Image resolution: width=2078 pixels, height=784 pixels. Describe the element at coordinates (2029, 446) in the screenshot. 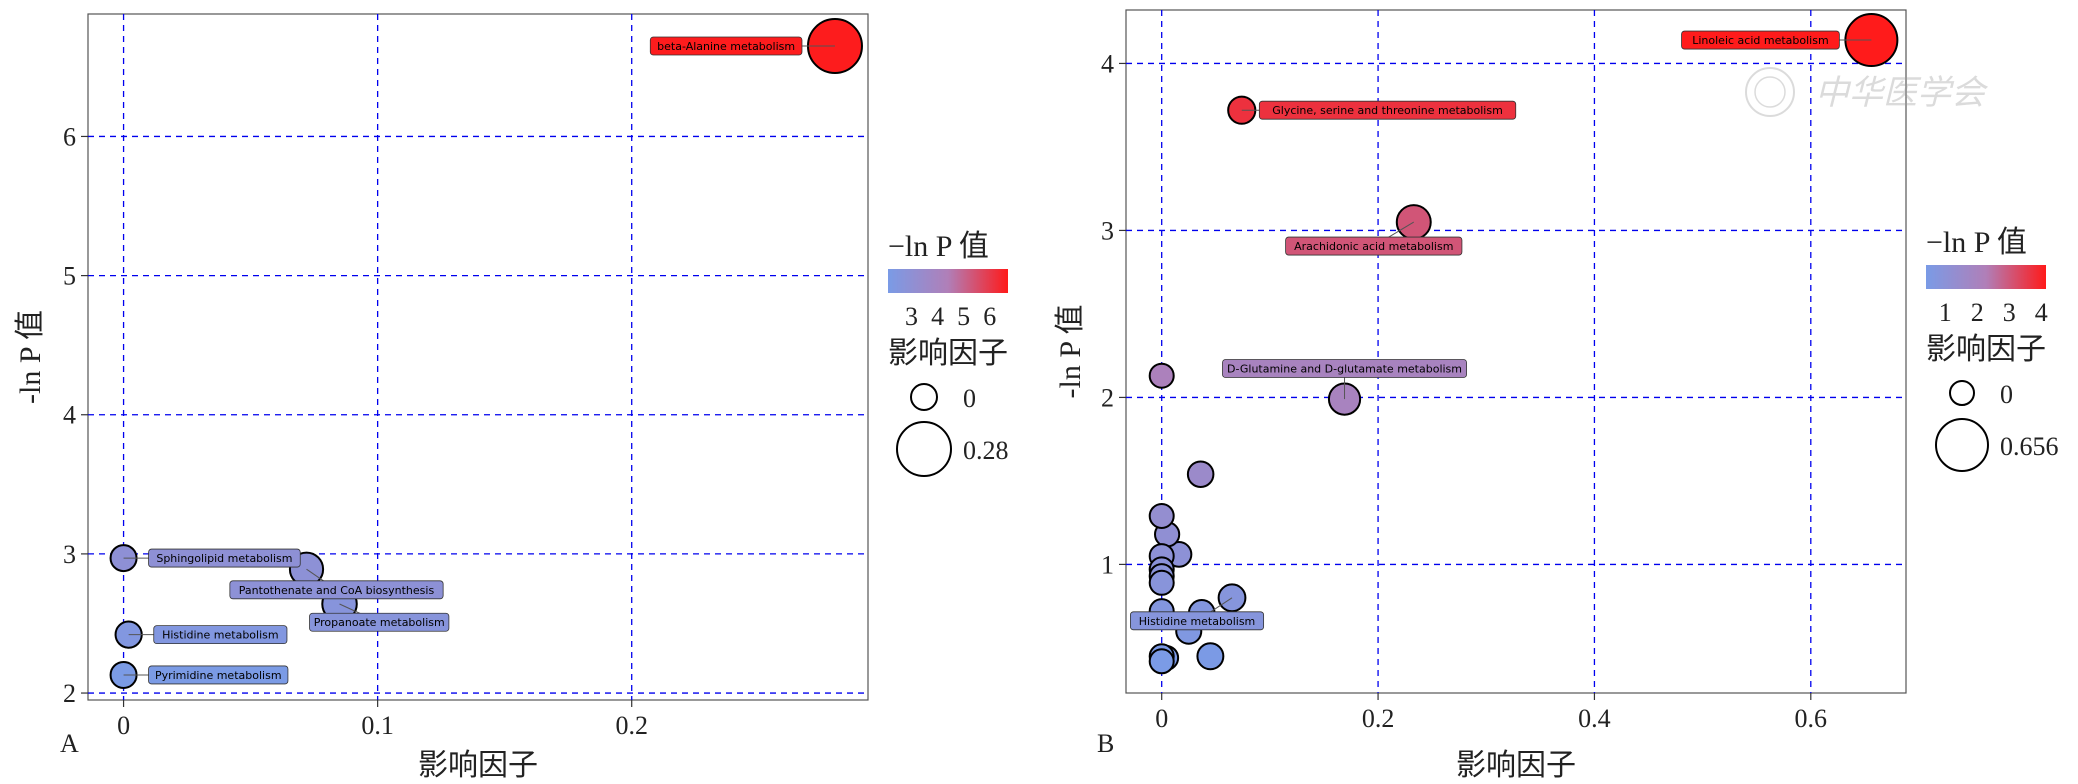

I see `size-legend-label: 0.656` at that location.